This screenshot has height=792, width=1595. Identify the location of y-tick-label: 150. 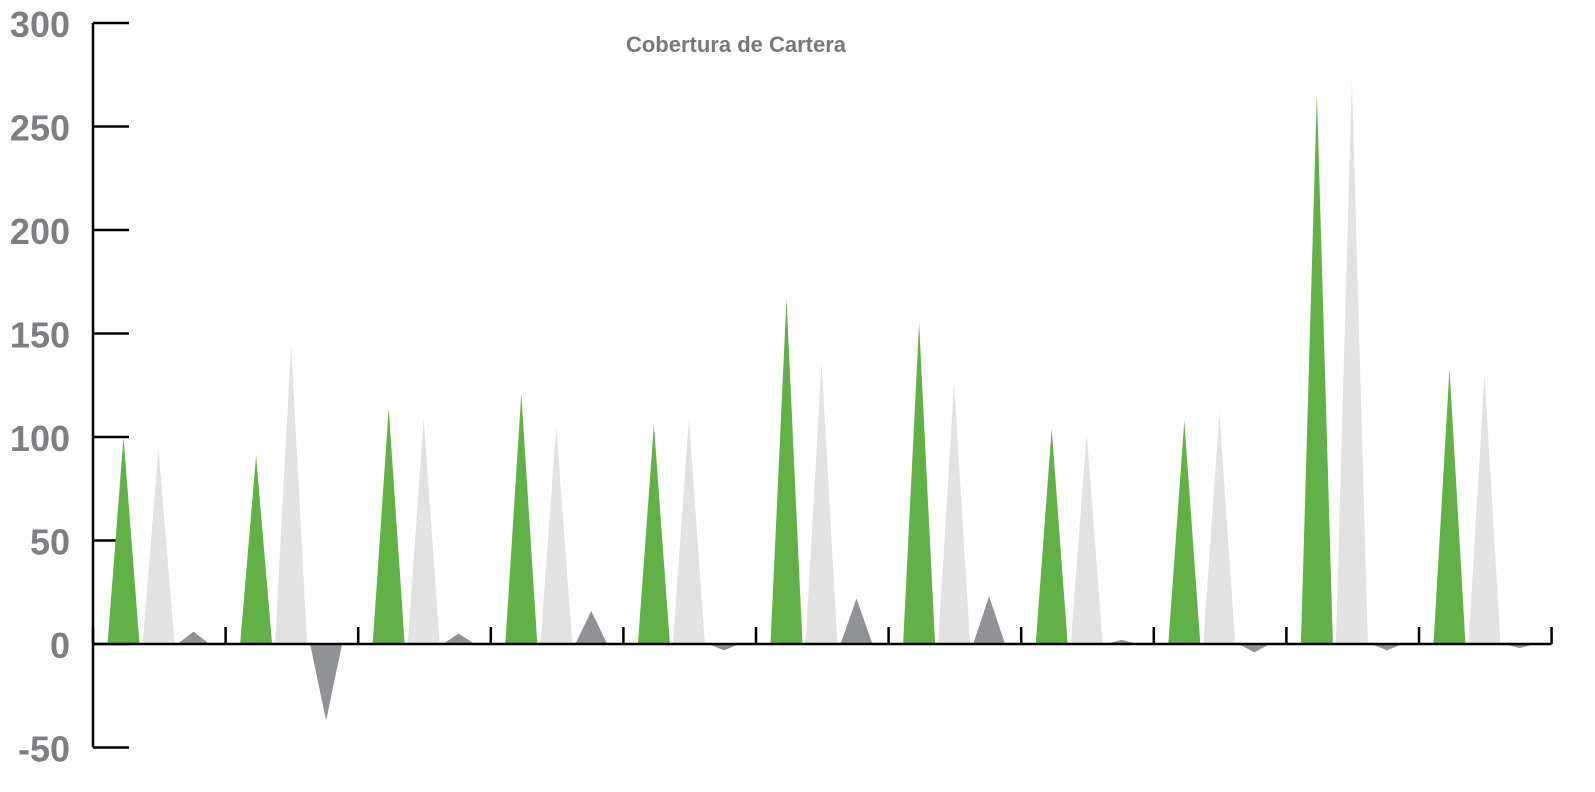
(40, 335).